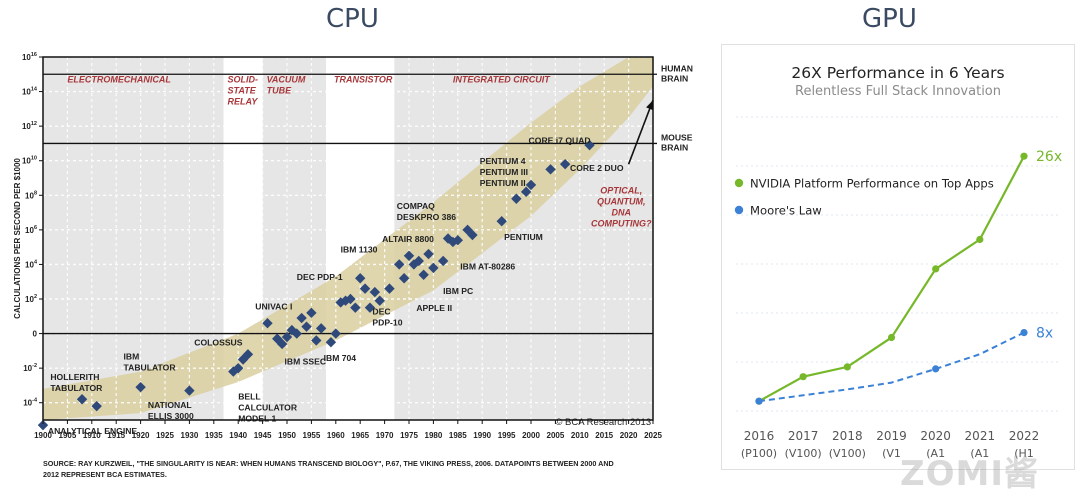  I want to click on point-annotation: ANALYTICAL ENGINE, so click(93, 431).